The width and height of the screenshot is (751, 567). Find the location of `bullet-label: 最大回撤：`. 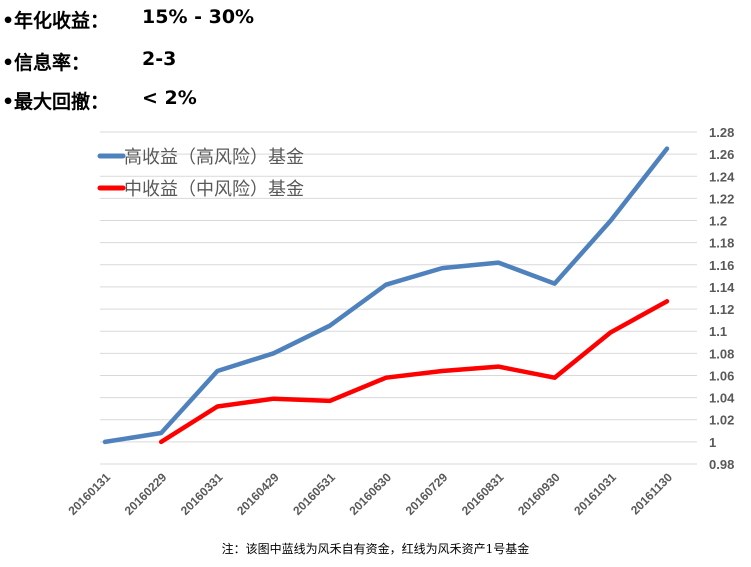

bullet-label: 最大回撤： is located at coordinates (62, 102).